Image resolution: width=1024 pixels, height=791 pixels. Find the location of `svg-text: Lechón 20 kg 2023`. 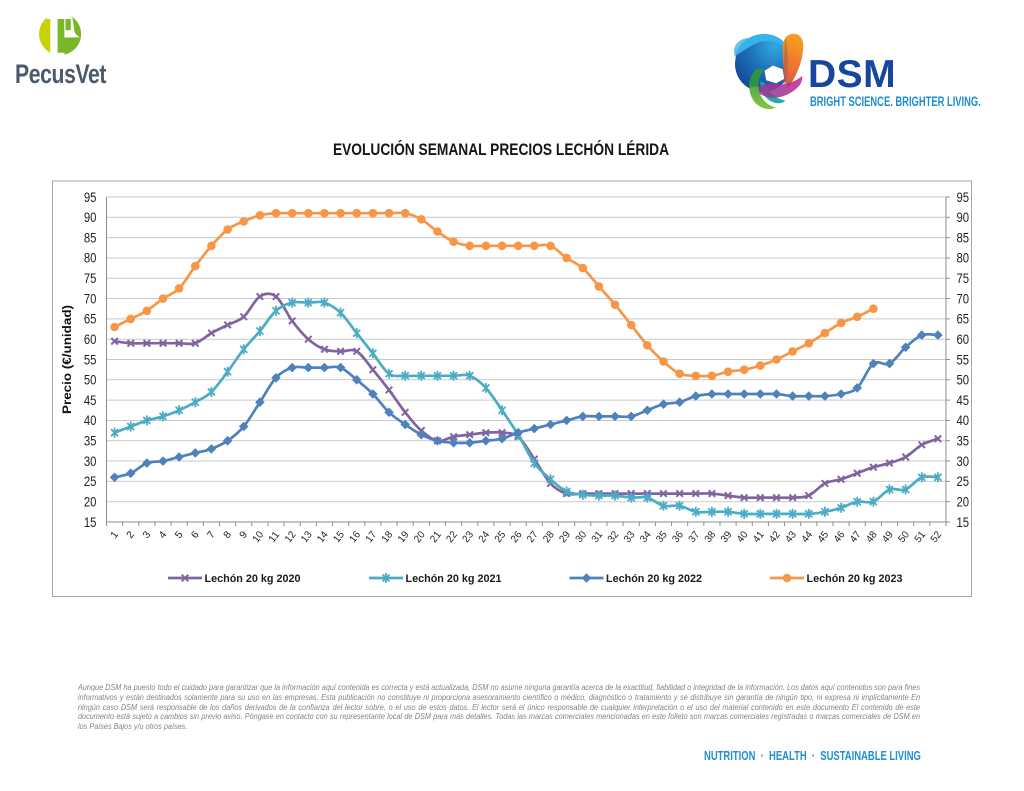

svg-text: Lechón 20 kg 2023 is located at coordinates (855, 579).